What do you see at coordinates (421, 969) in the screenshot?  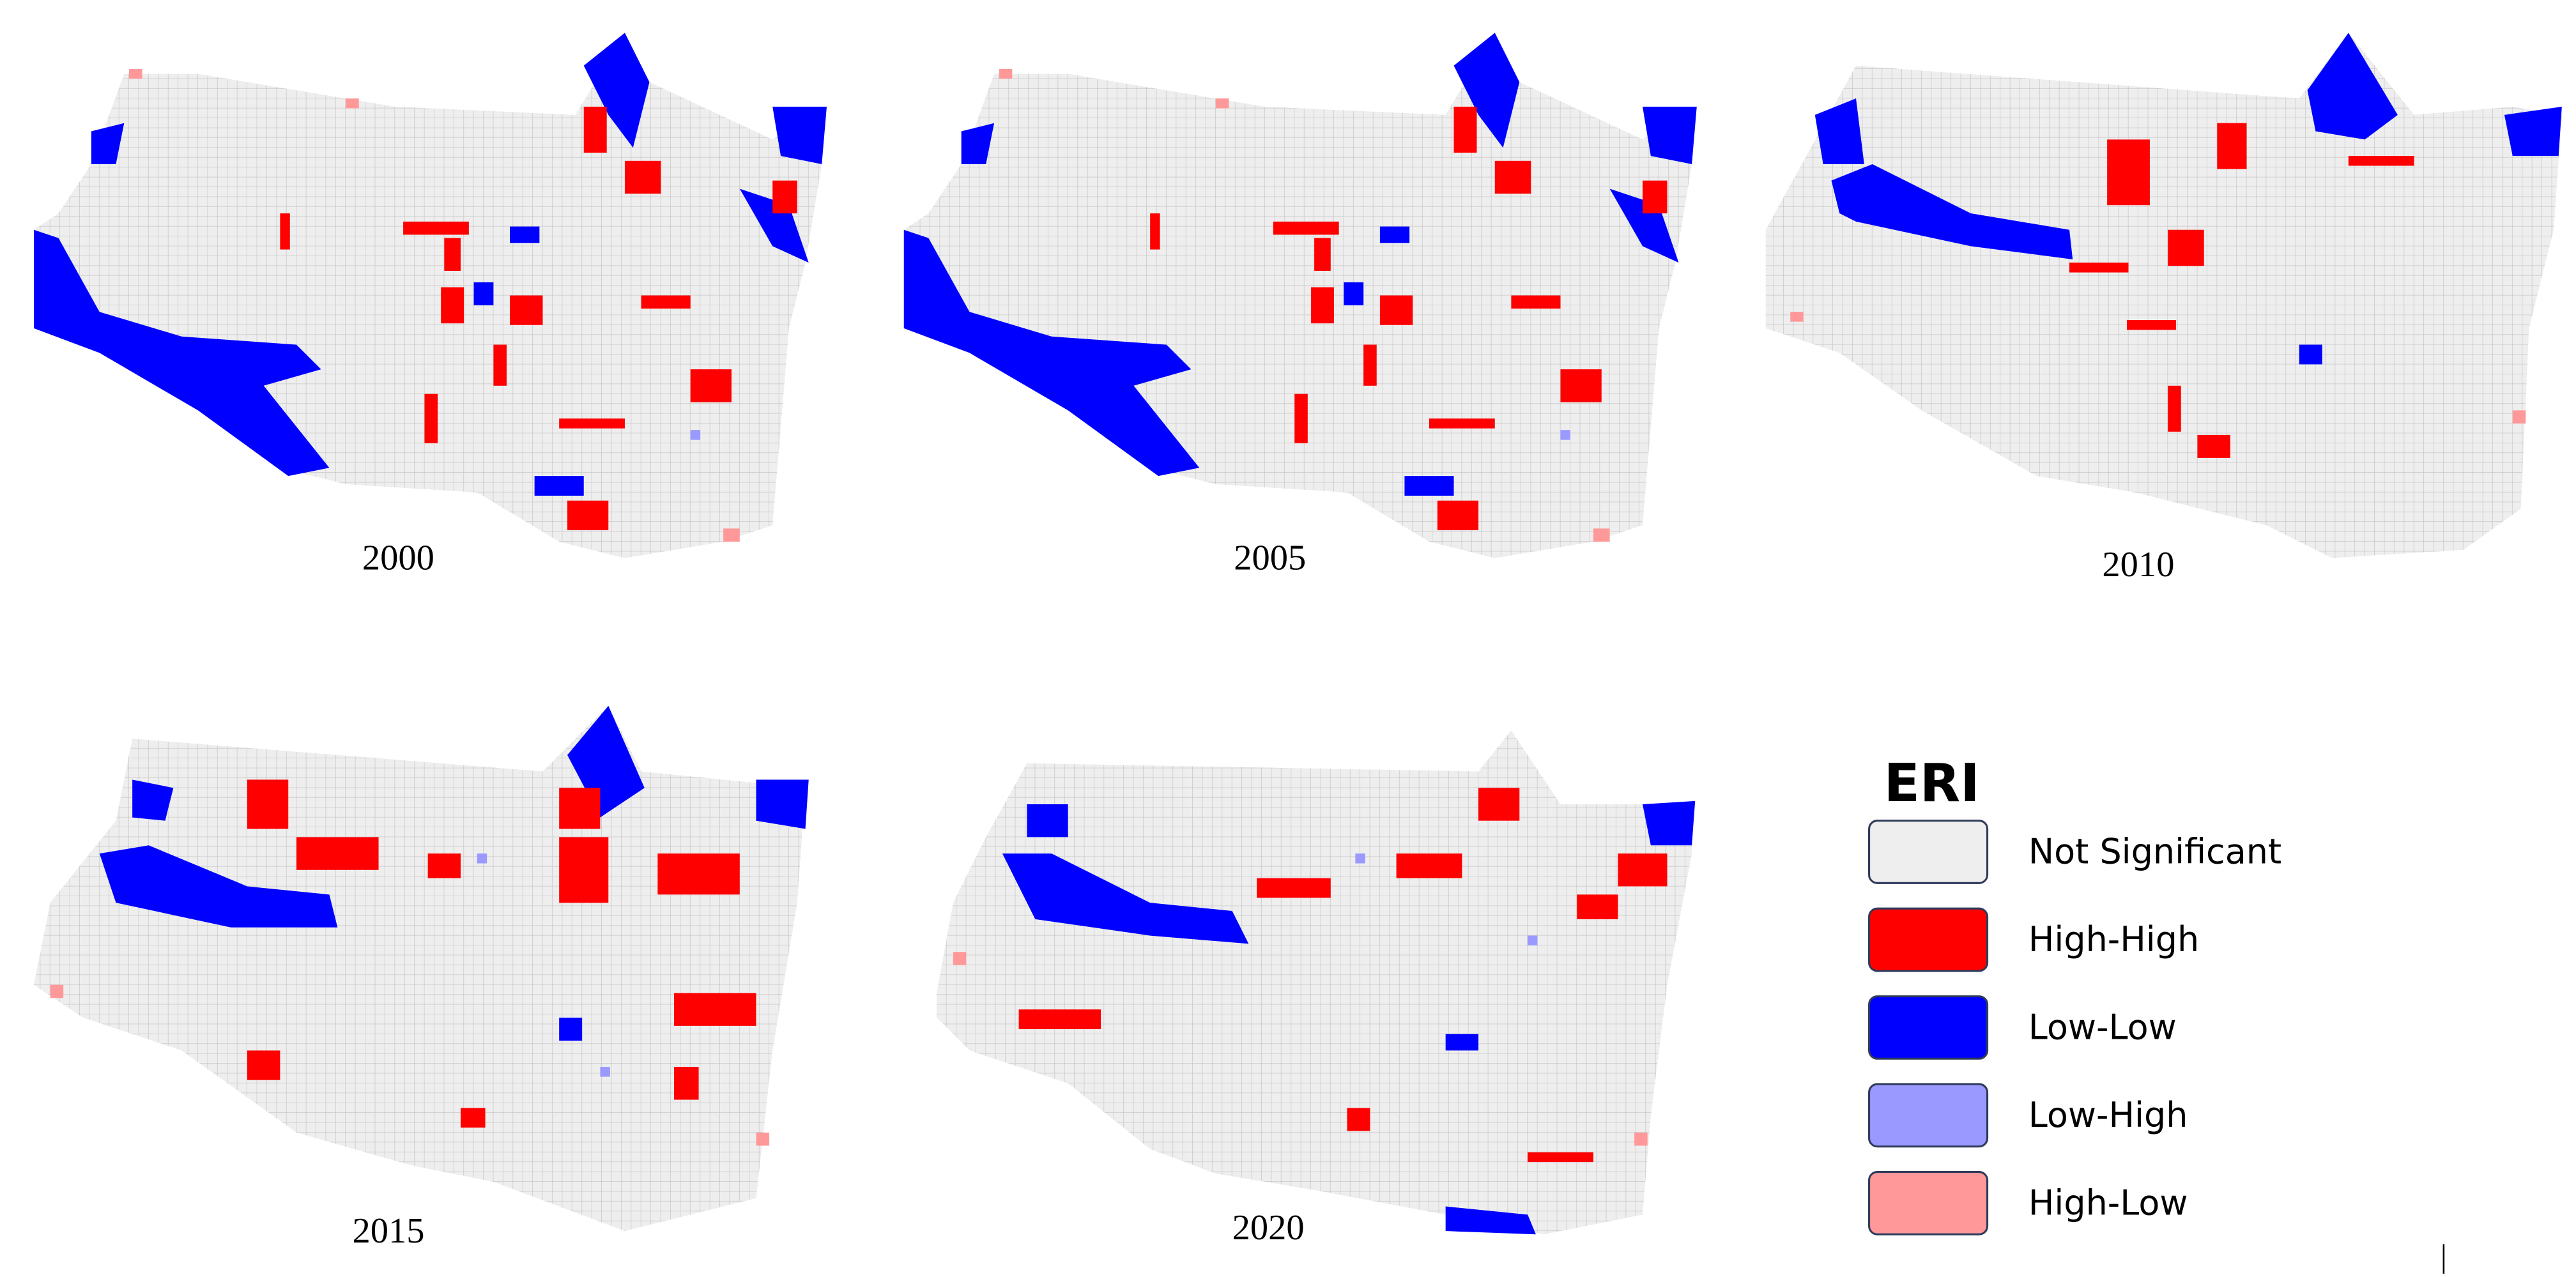 I see `map-2015` at bounding box center [421, 969].